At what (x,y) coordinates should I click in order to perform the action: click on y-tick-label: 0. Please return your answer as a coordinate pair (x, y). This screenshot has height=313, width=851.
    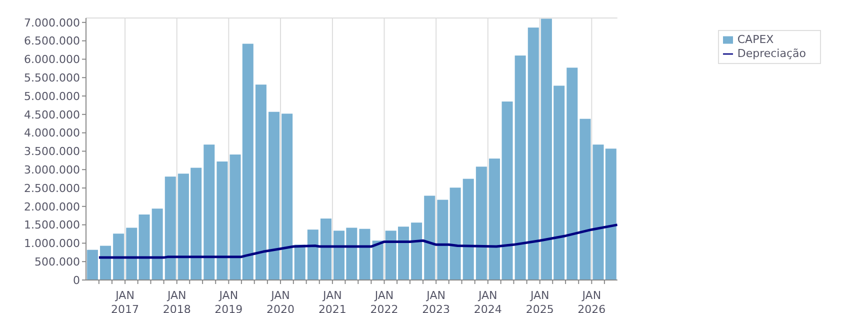
    Looking at the image, I should click on (76, 280).